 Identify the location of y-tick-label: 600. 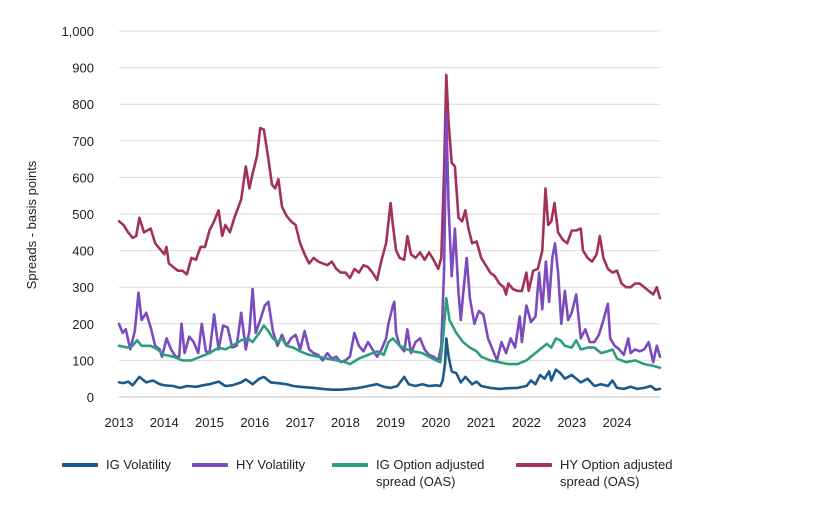
(83, 177).